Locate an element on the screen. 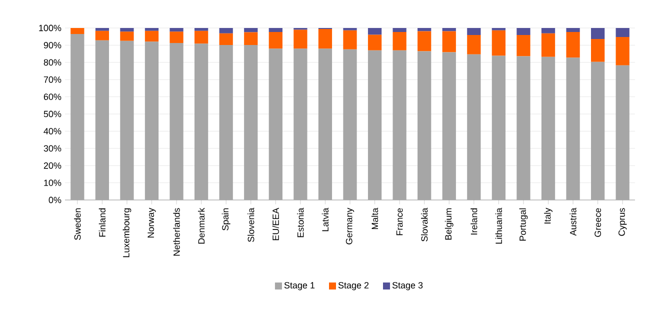  legend-label: Stage 1 is located at coordinates (299, 286).